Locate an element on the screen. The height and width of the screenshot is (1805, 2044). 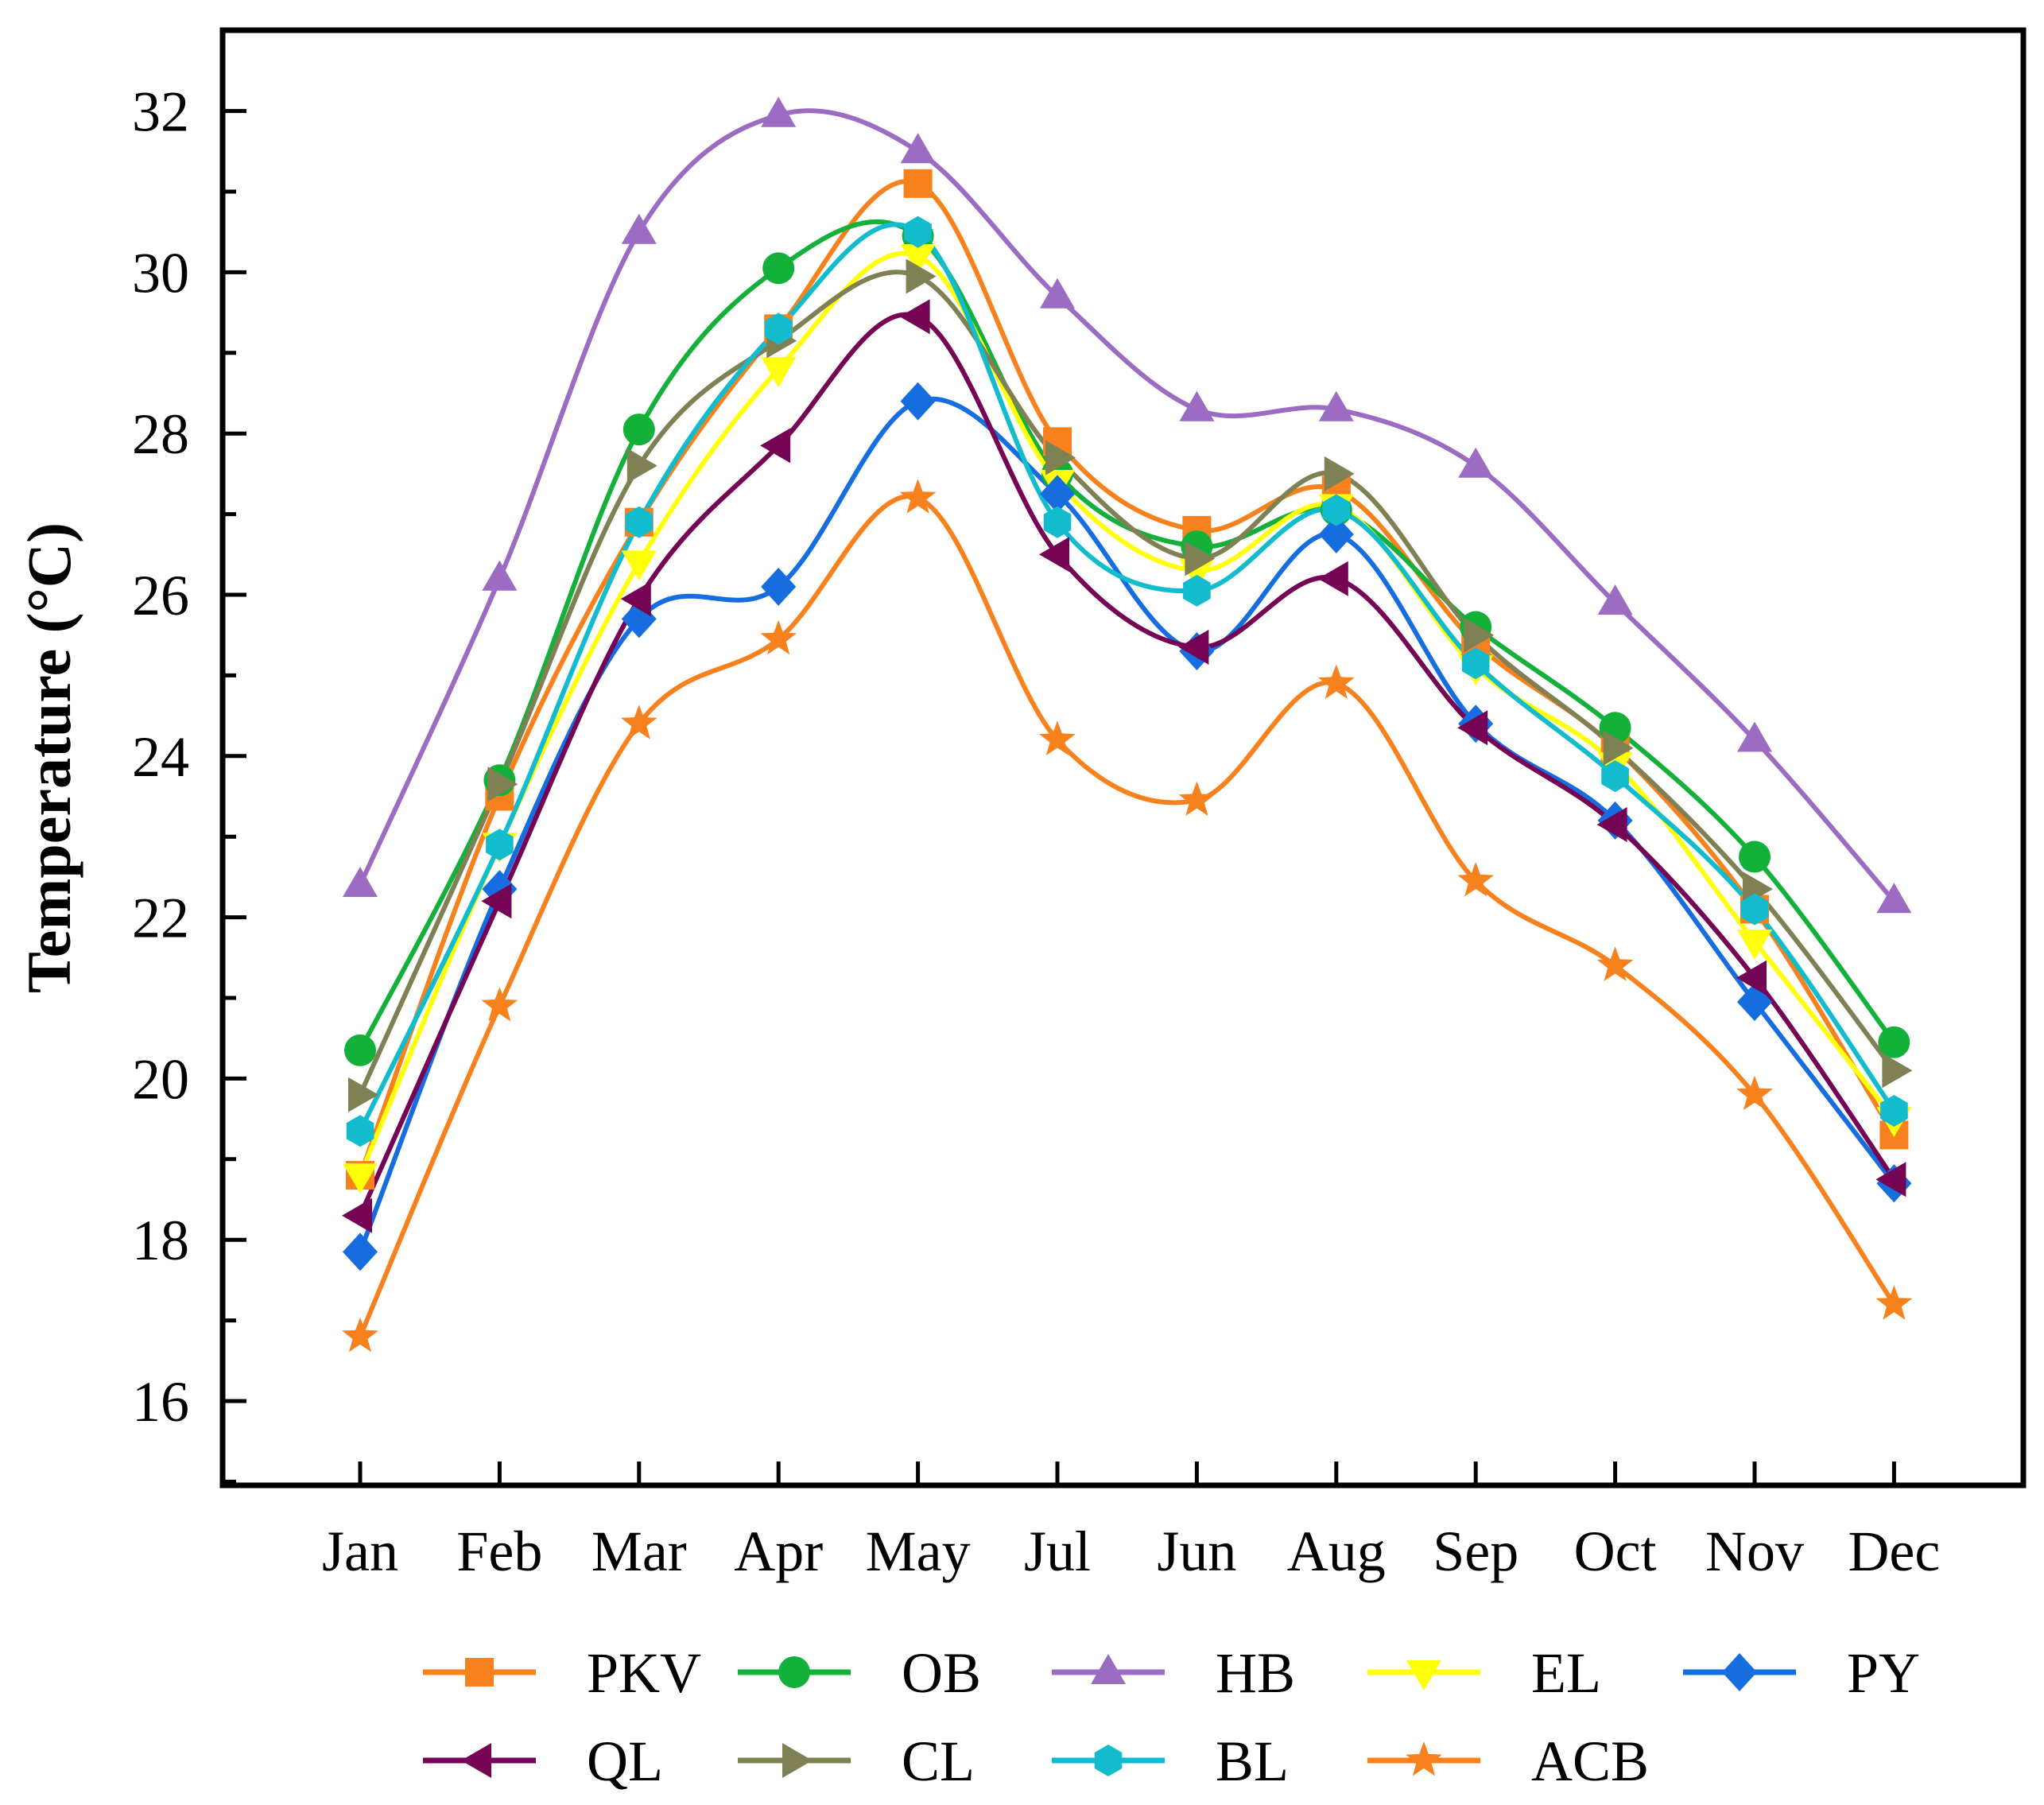
y-tick-label: 28 is located at coordinates (160, 434).